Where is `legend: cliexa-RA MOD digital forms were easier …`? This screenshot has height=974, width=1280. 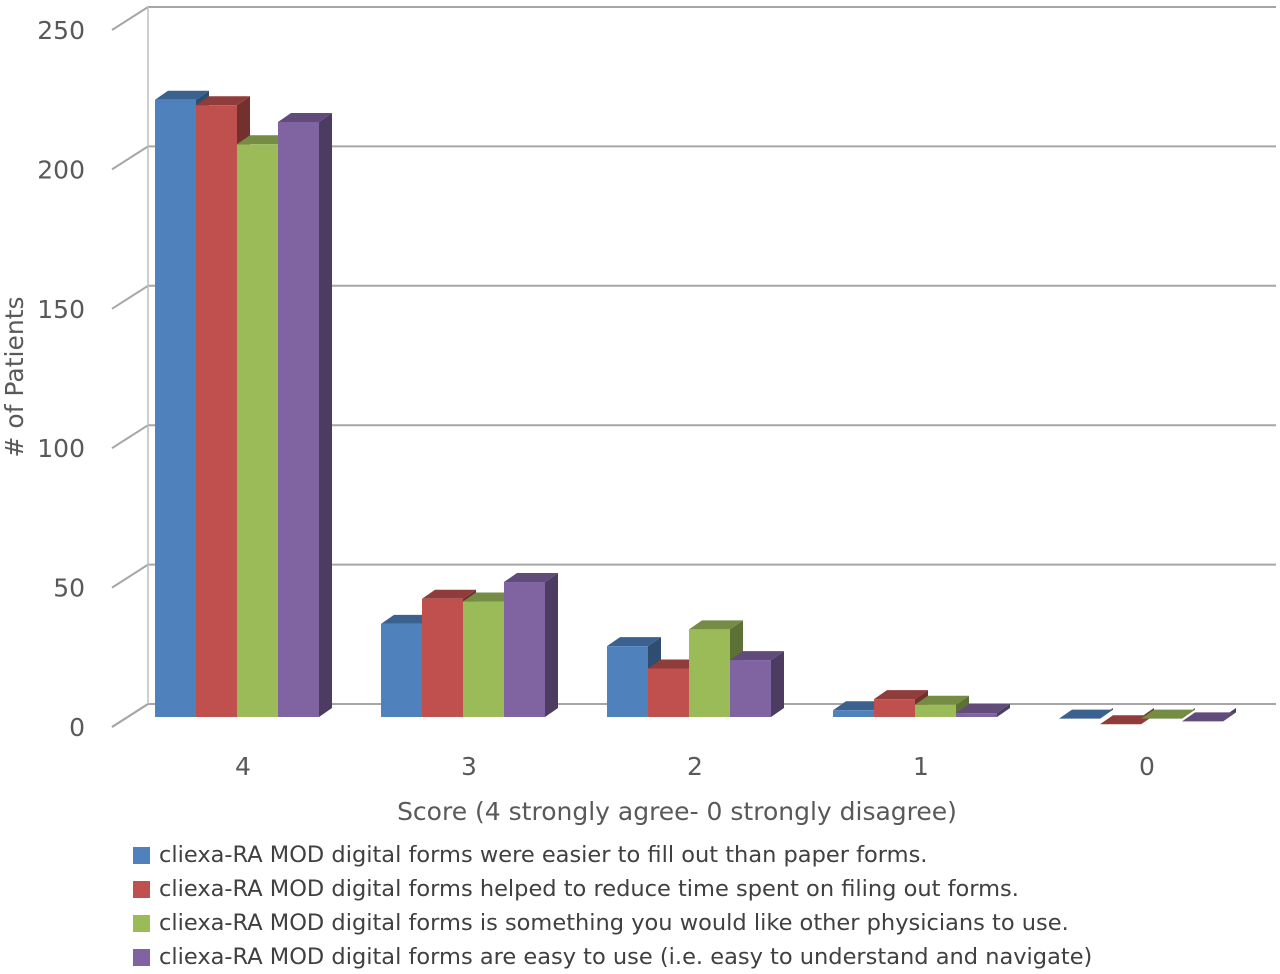 legend: cliexa-RA MOD digital forms were easier … is located at coordinates (612, 906).